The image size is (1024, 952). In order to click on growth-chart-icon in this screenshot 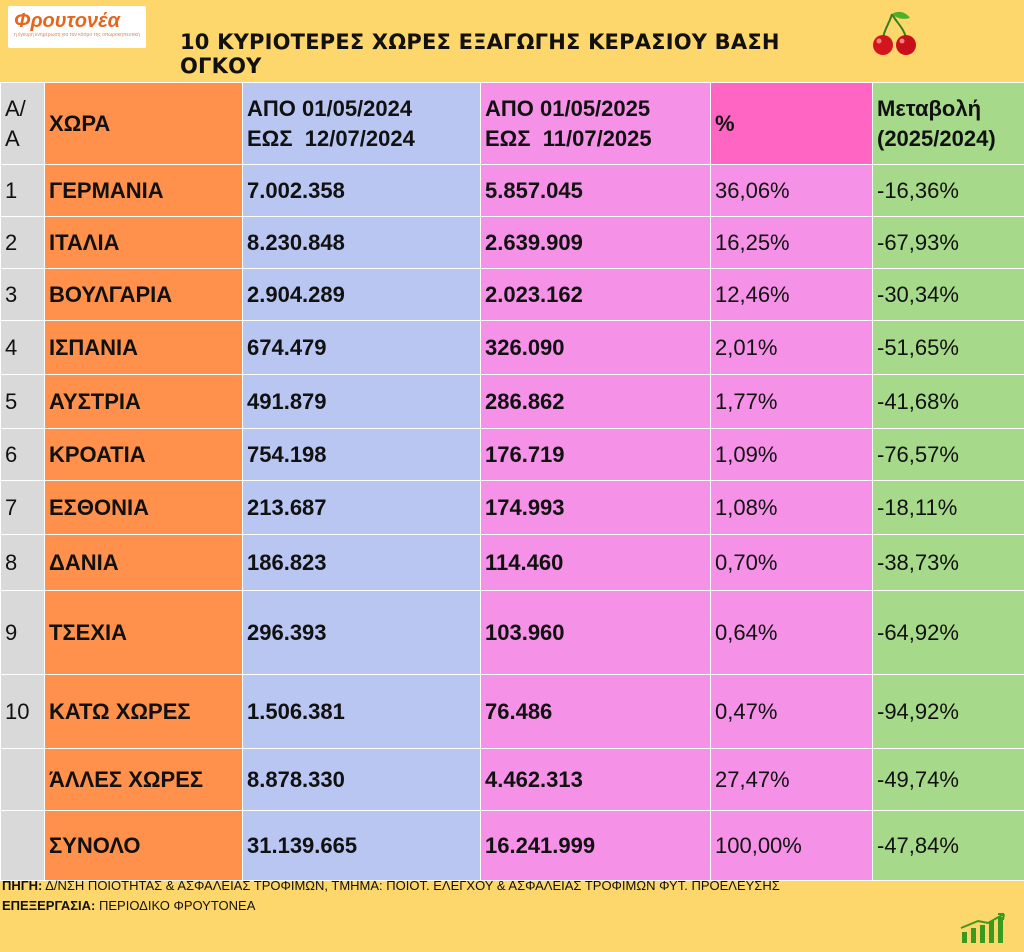, I will do `click(982, 928)`.